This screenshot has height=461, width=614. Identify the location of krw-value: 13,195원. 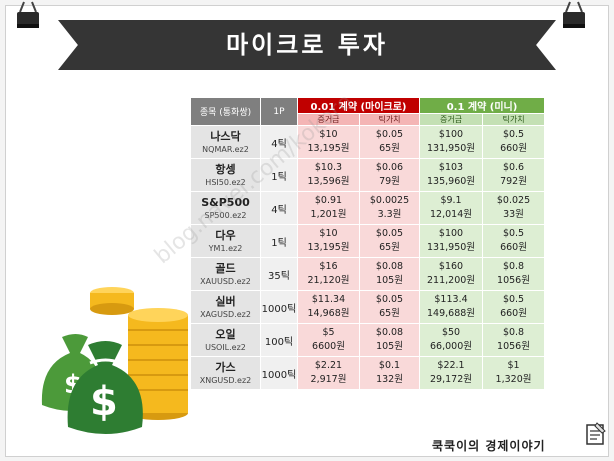
(328, 148).